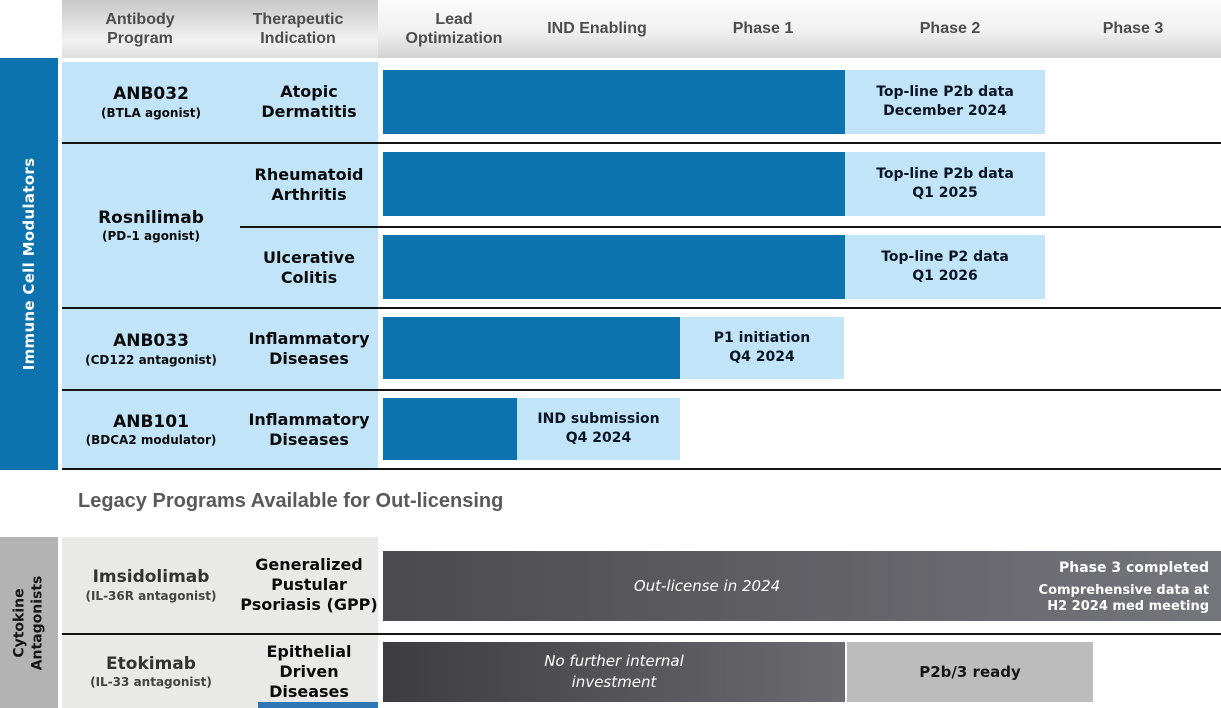 The image size is (1221, 708). Describe the element at coordinates (762, 348) in the screenshot. I see `milestone-note-anb033: P1 initiation Q4 2024` at that location.